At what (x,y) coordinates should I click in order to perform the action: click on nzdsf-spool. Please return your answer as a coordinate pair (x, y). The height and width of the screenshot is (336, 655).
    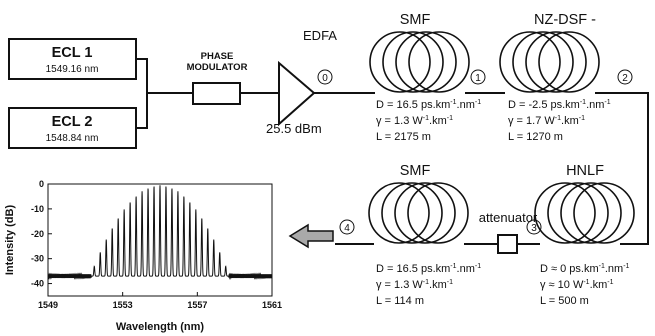
    Looking at the image, I should click on (549, 62).